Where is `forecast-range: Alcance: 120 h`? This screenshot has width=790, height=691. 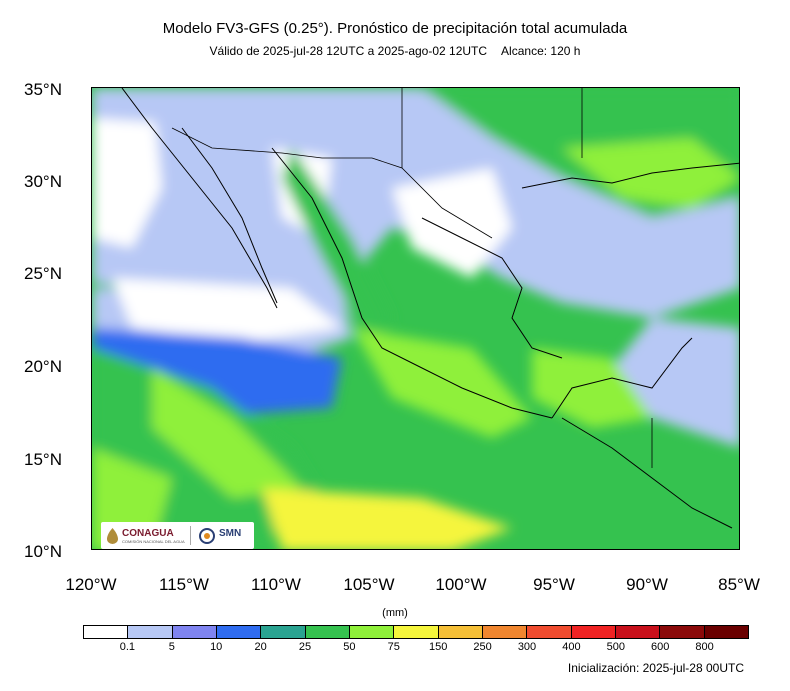 forecast-range: Alcance: 120 h is located at coordinates (541, 51).